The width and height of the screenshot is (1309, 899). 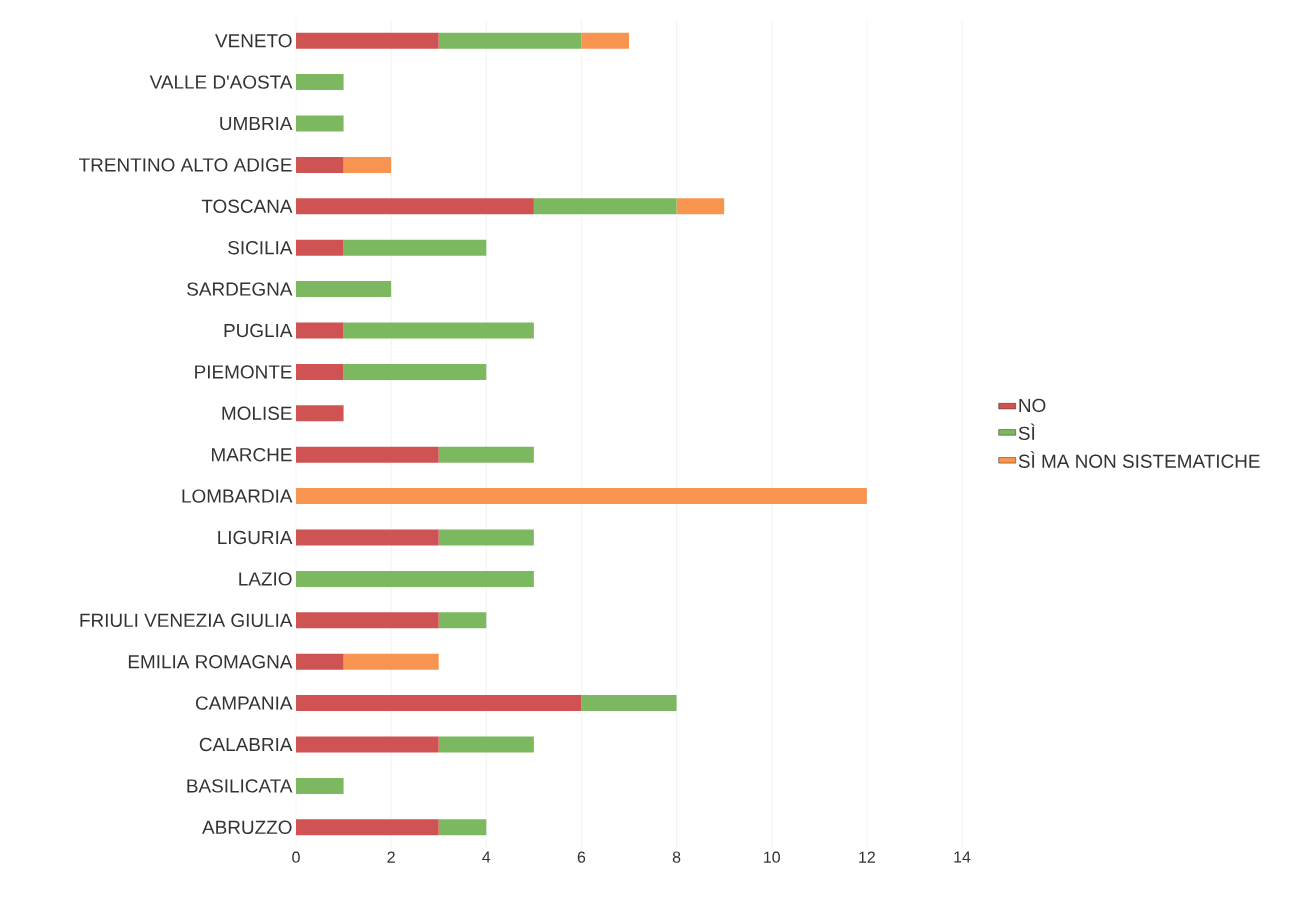 What do you see at coordinates (265, 579) in the screenshot?
I see `y-tick-label: LAZIO` at bounding box center [265, 579].